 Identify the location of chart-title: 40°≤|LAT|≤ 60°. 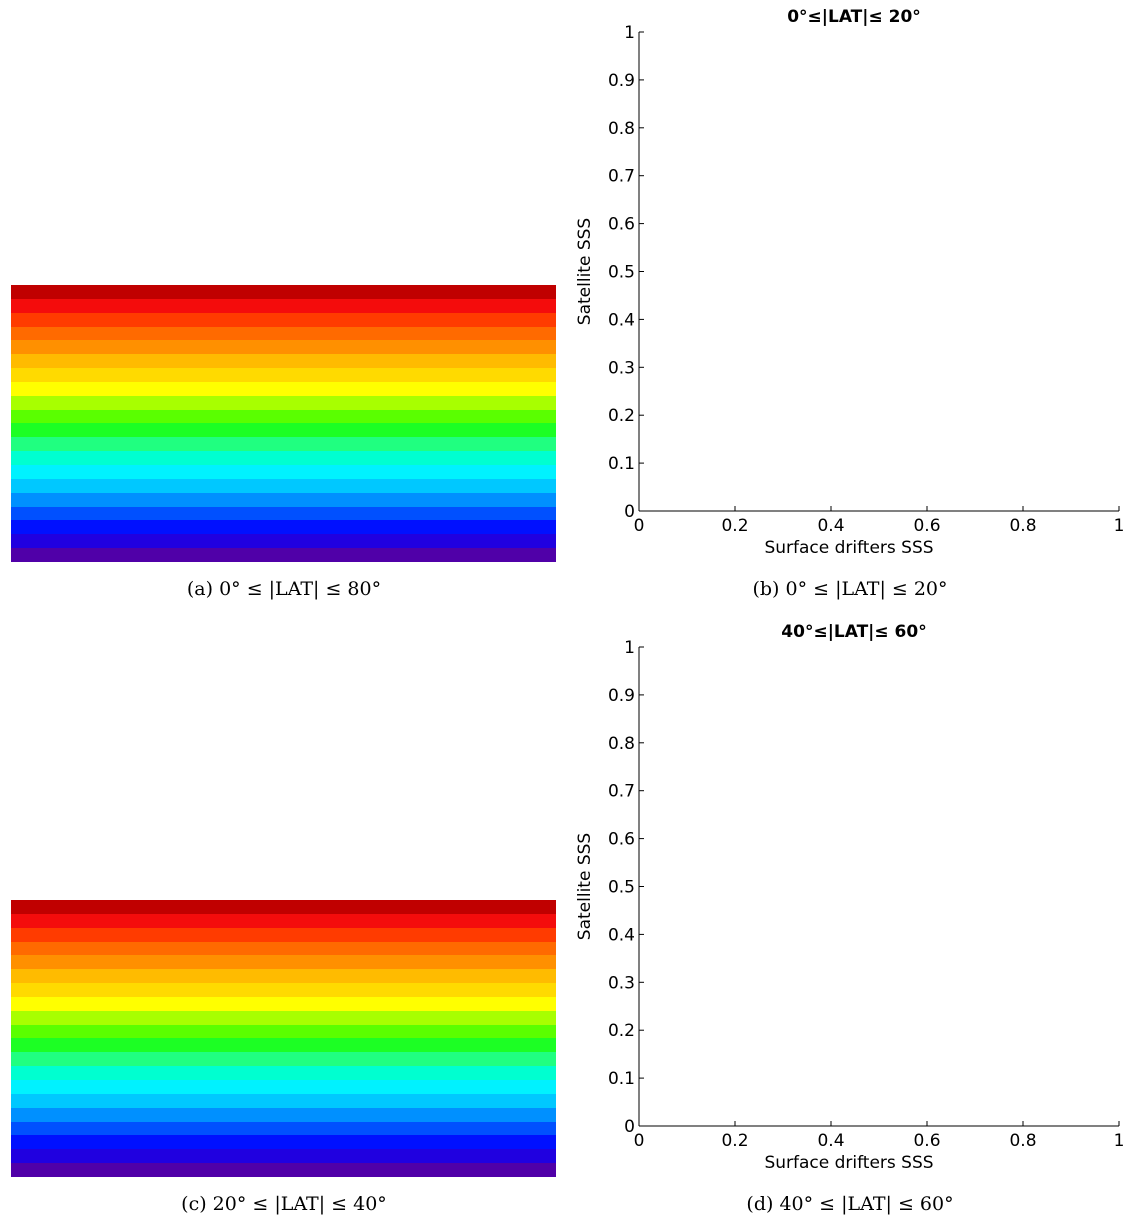
(853, 632).